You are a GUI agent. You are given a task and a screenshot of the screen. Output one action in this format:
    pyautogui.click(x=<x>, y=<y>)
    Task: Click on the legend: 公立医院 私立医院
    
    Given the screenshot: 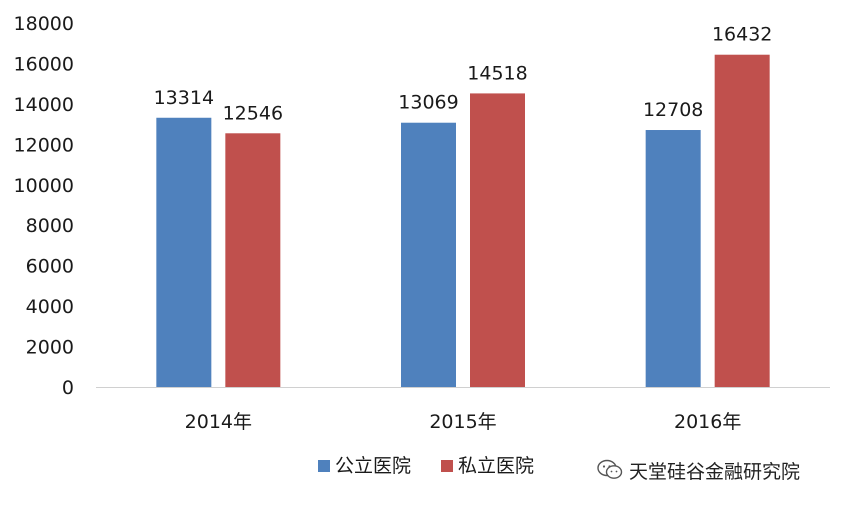 What is the action you would take?
    pyautogui.click(x=426, y=466)
    